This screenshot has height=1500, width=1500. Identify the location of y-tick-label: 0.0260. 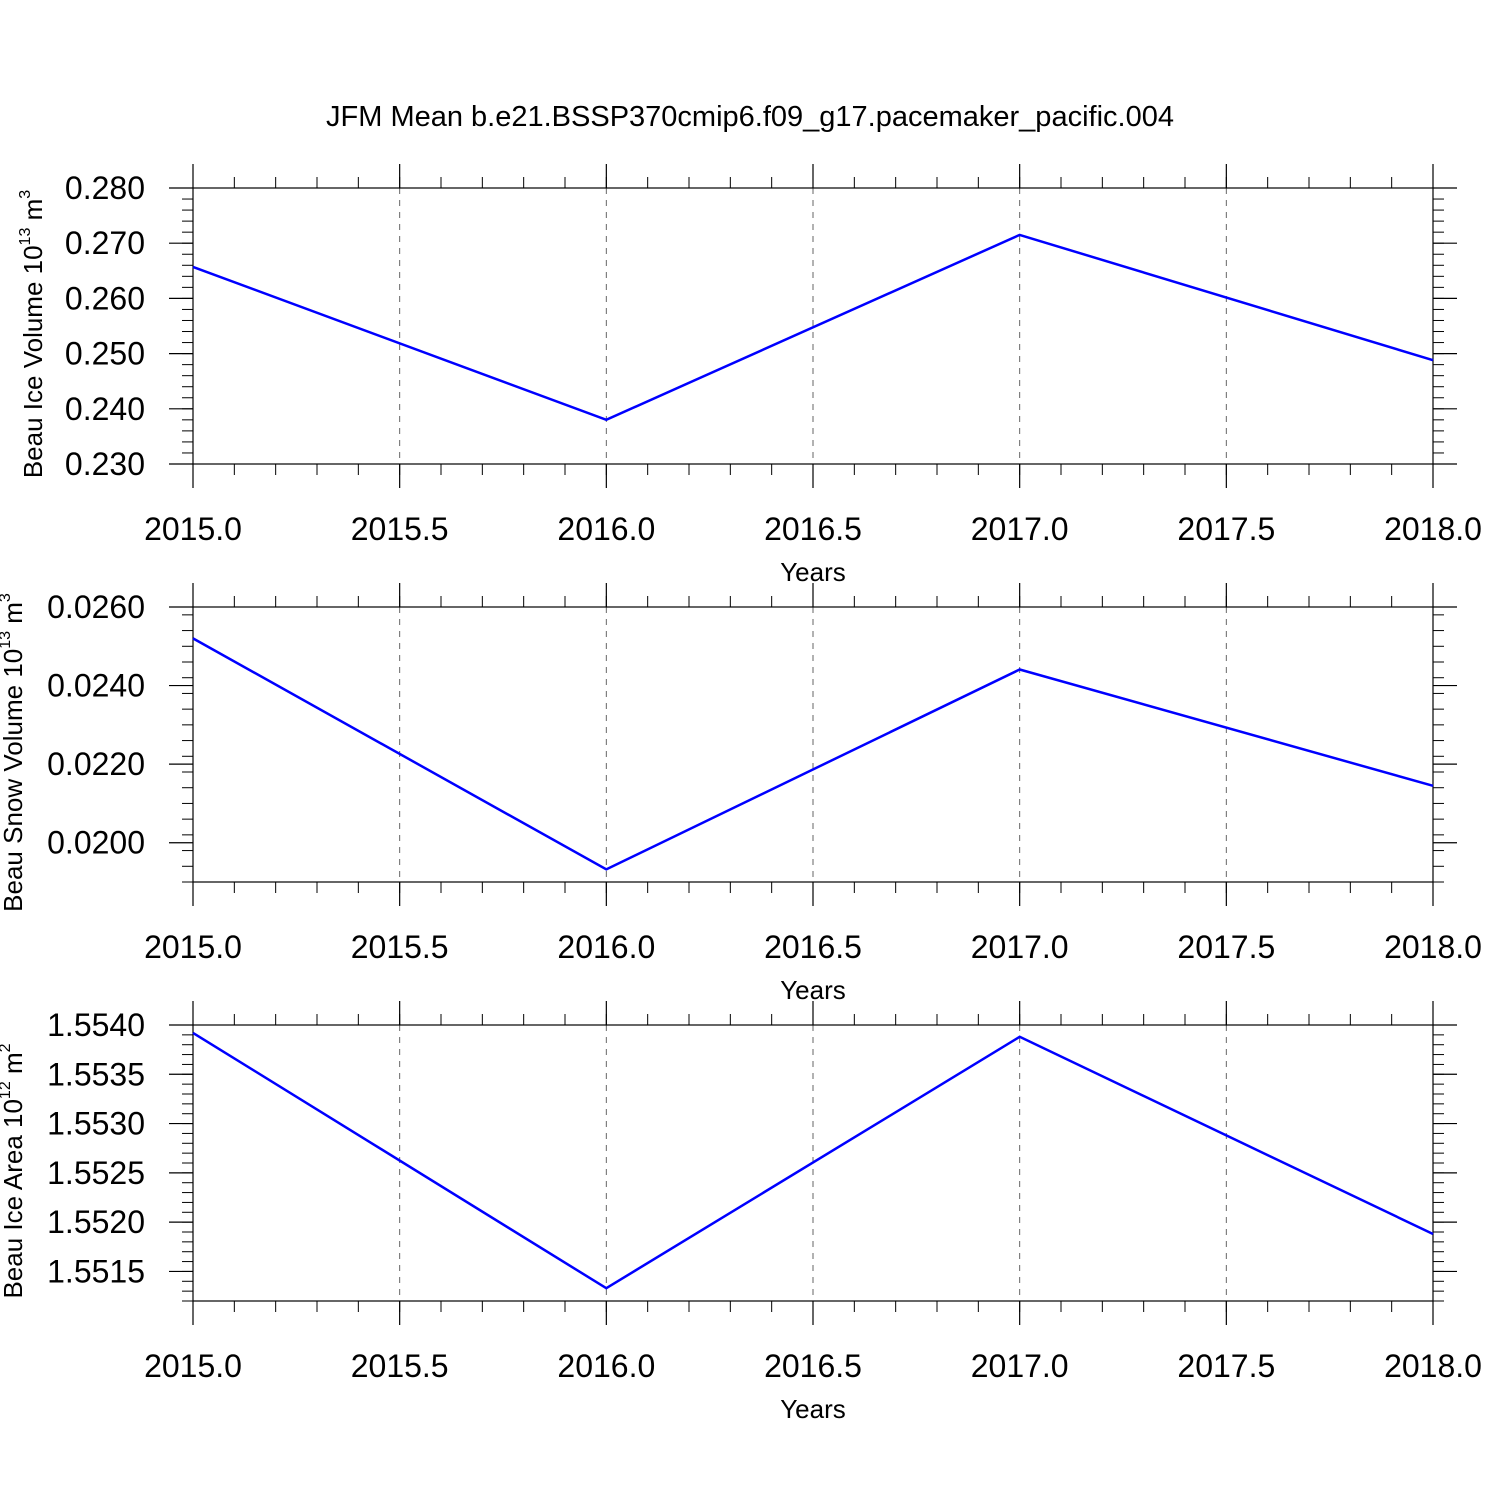
(96, 607).